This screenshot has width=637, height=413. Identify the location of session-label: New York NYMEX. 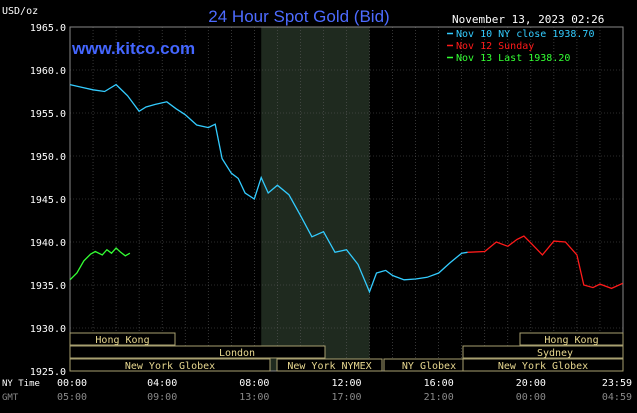
(329, 366).